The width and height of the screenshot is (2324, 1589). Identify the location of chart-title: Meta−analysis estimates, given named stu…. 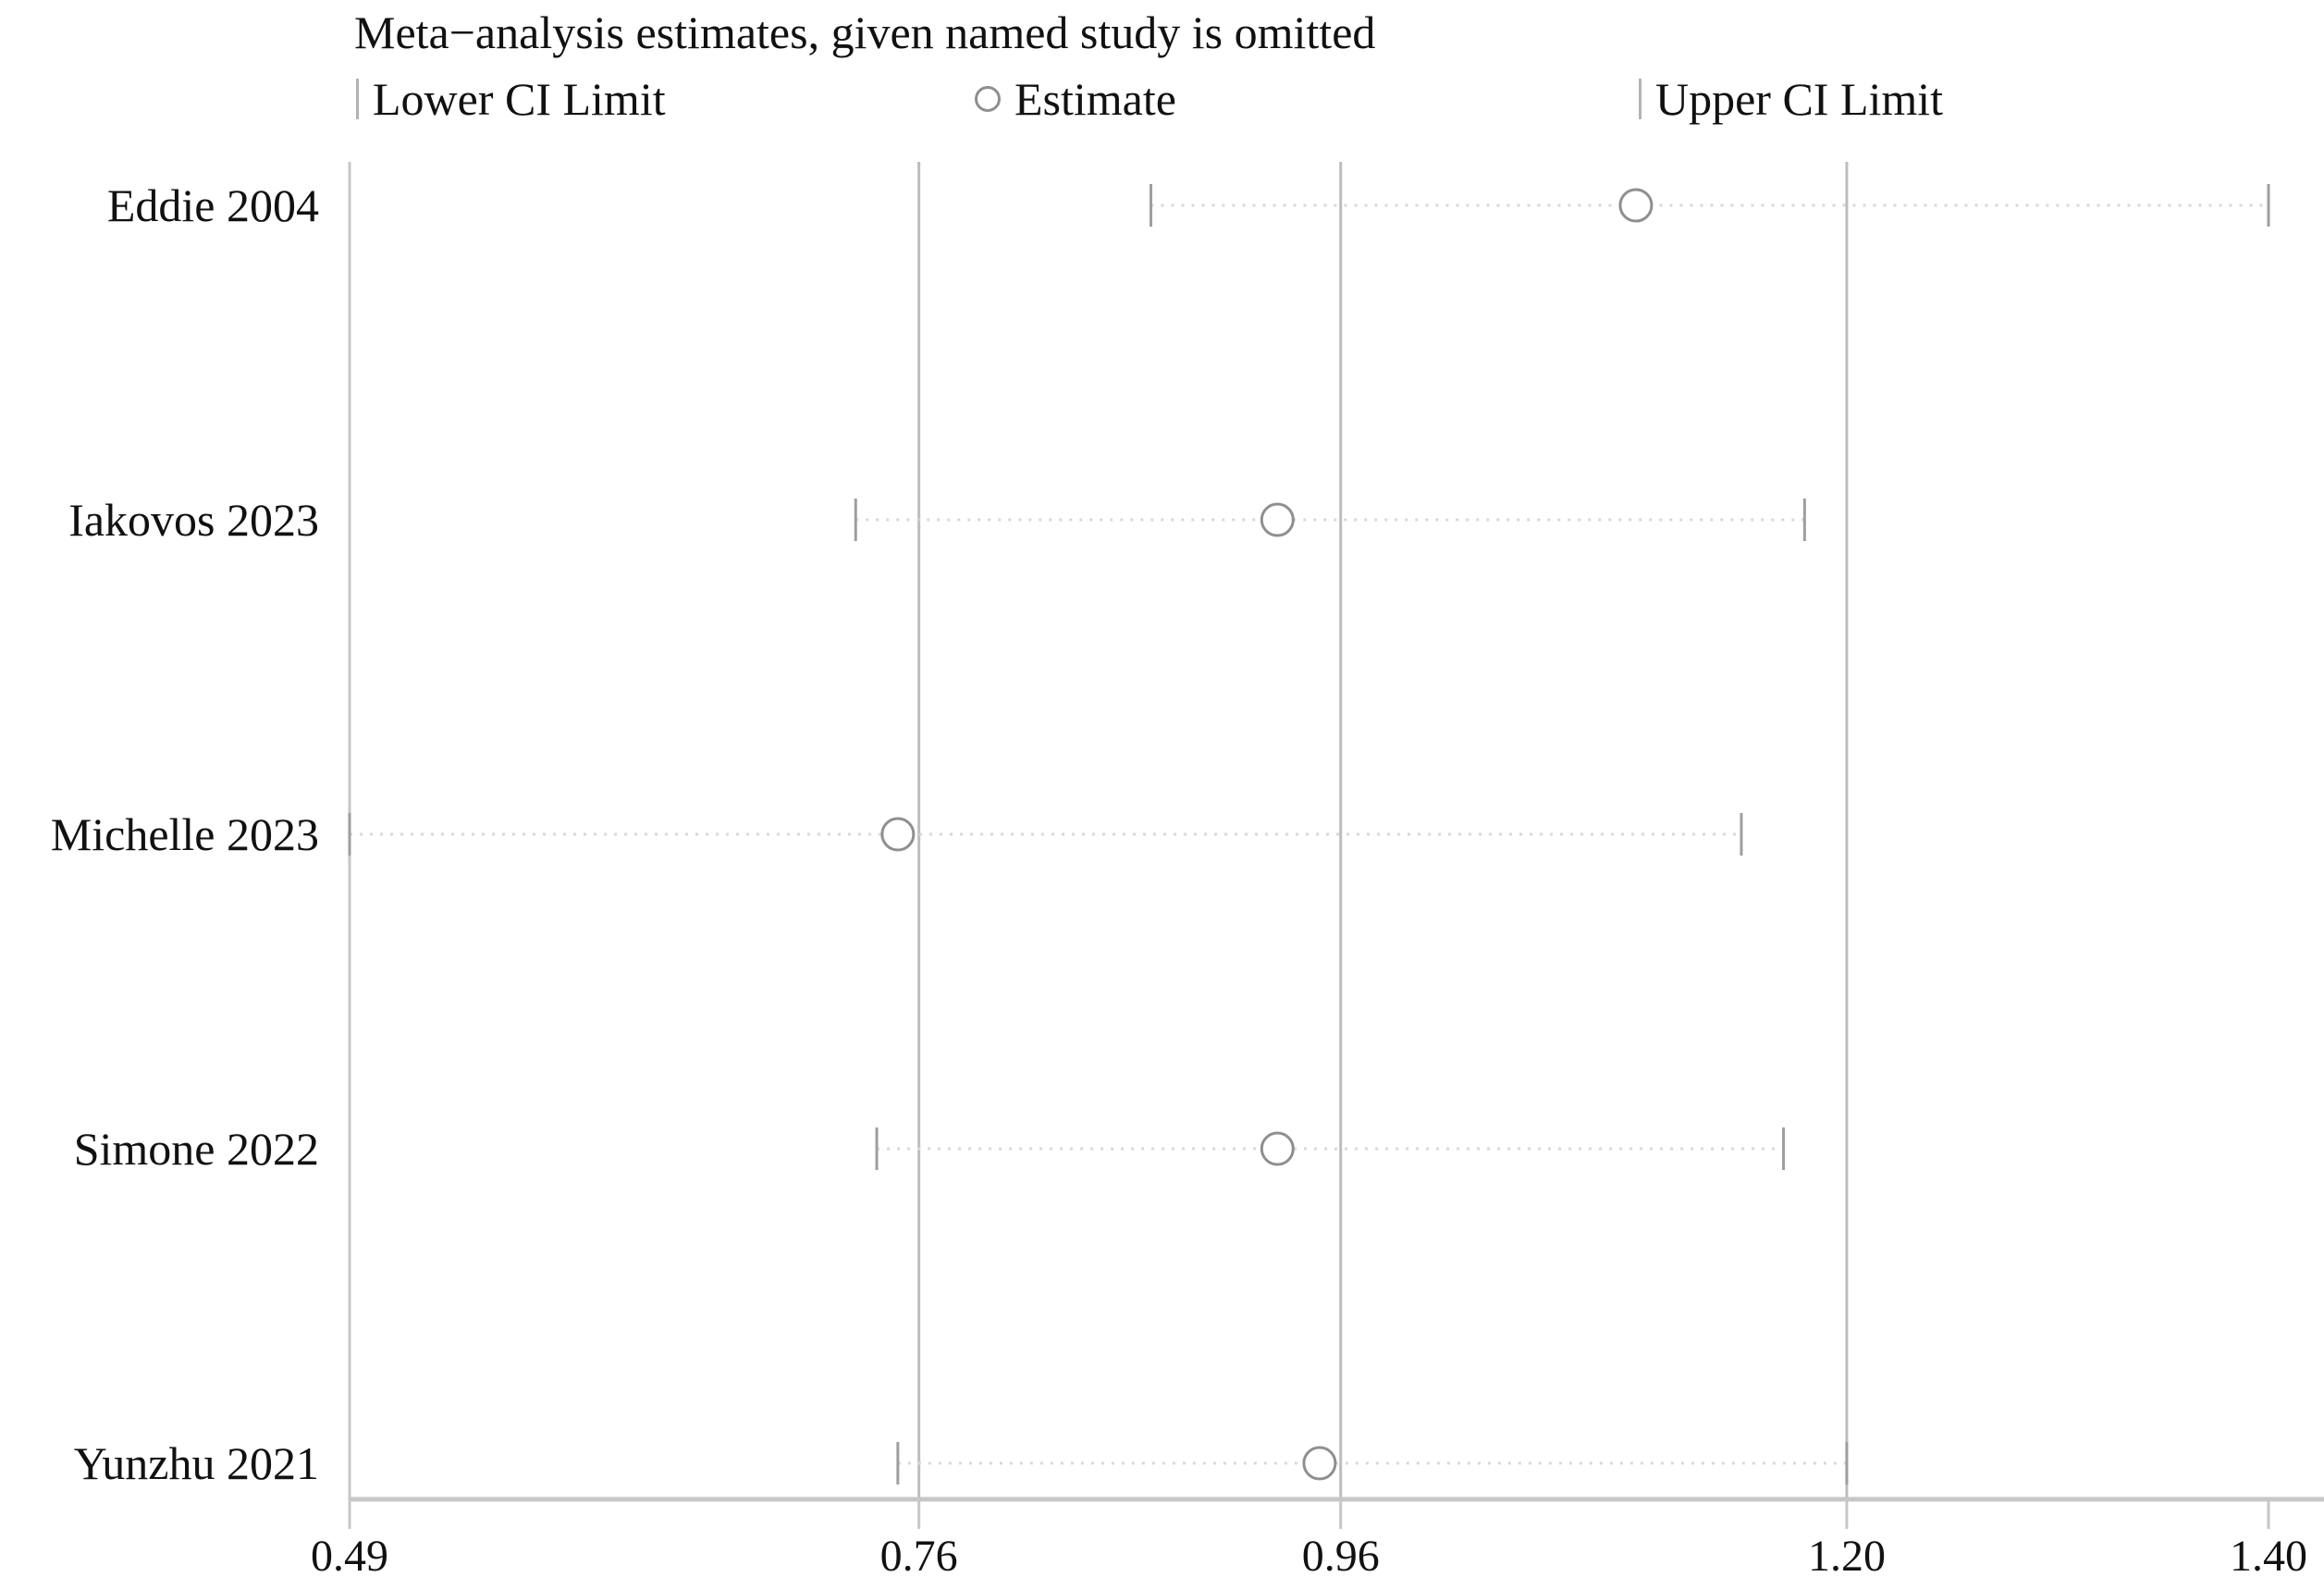
(865, 32).